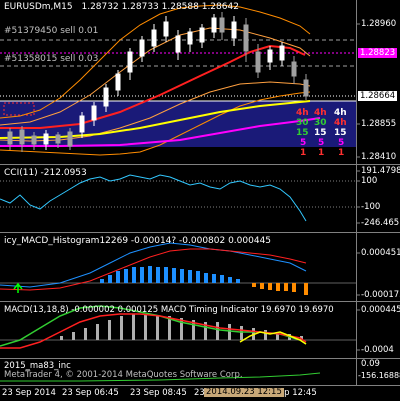 This screenshot has width=400, height=401. Describe the element at coordinates (18, 287) in the screenshot. I see `buy-arrow` at that location.